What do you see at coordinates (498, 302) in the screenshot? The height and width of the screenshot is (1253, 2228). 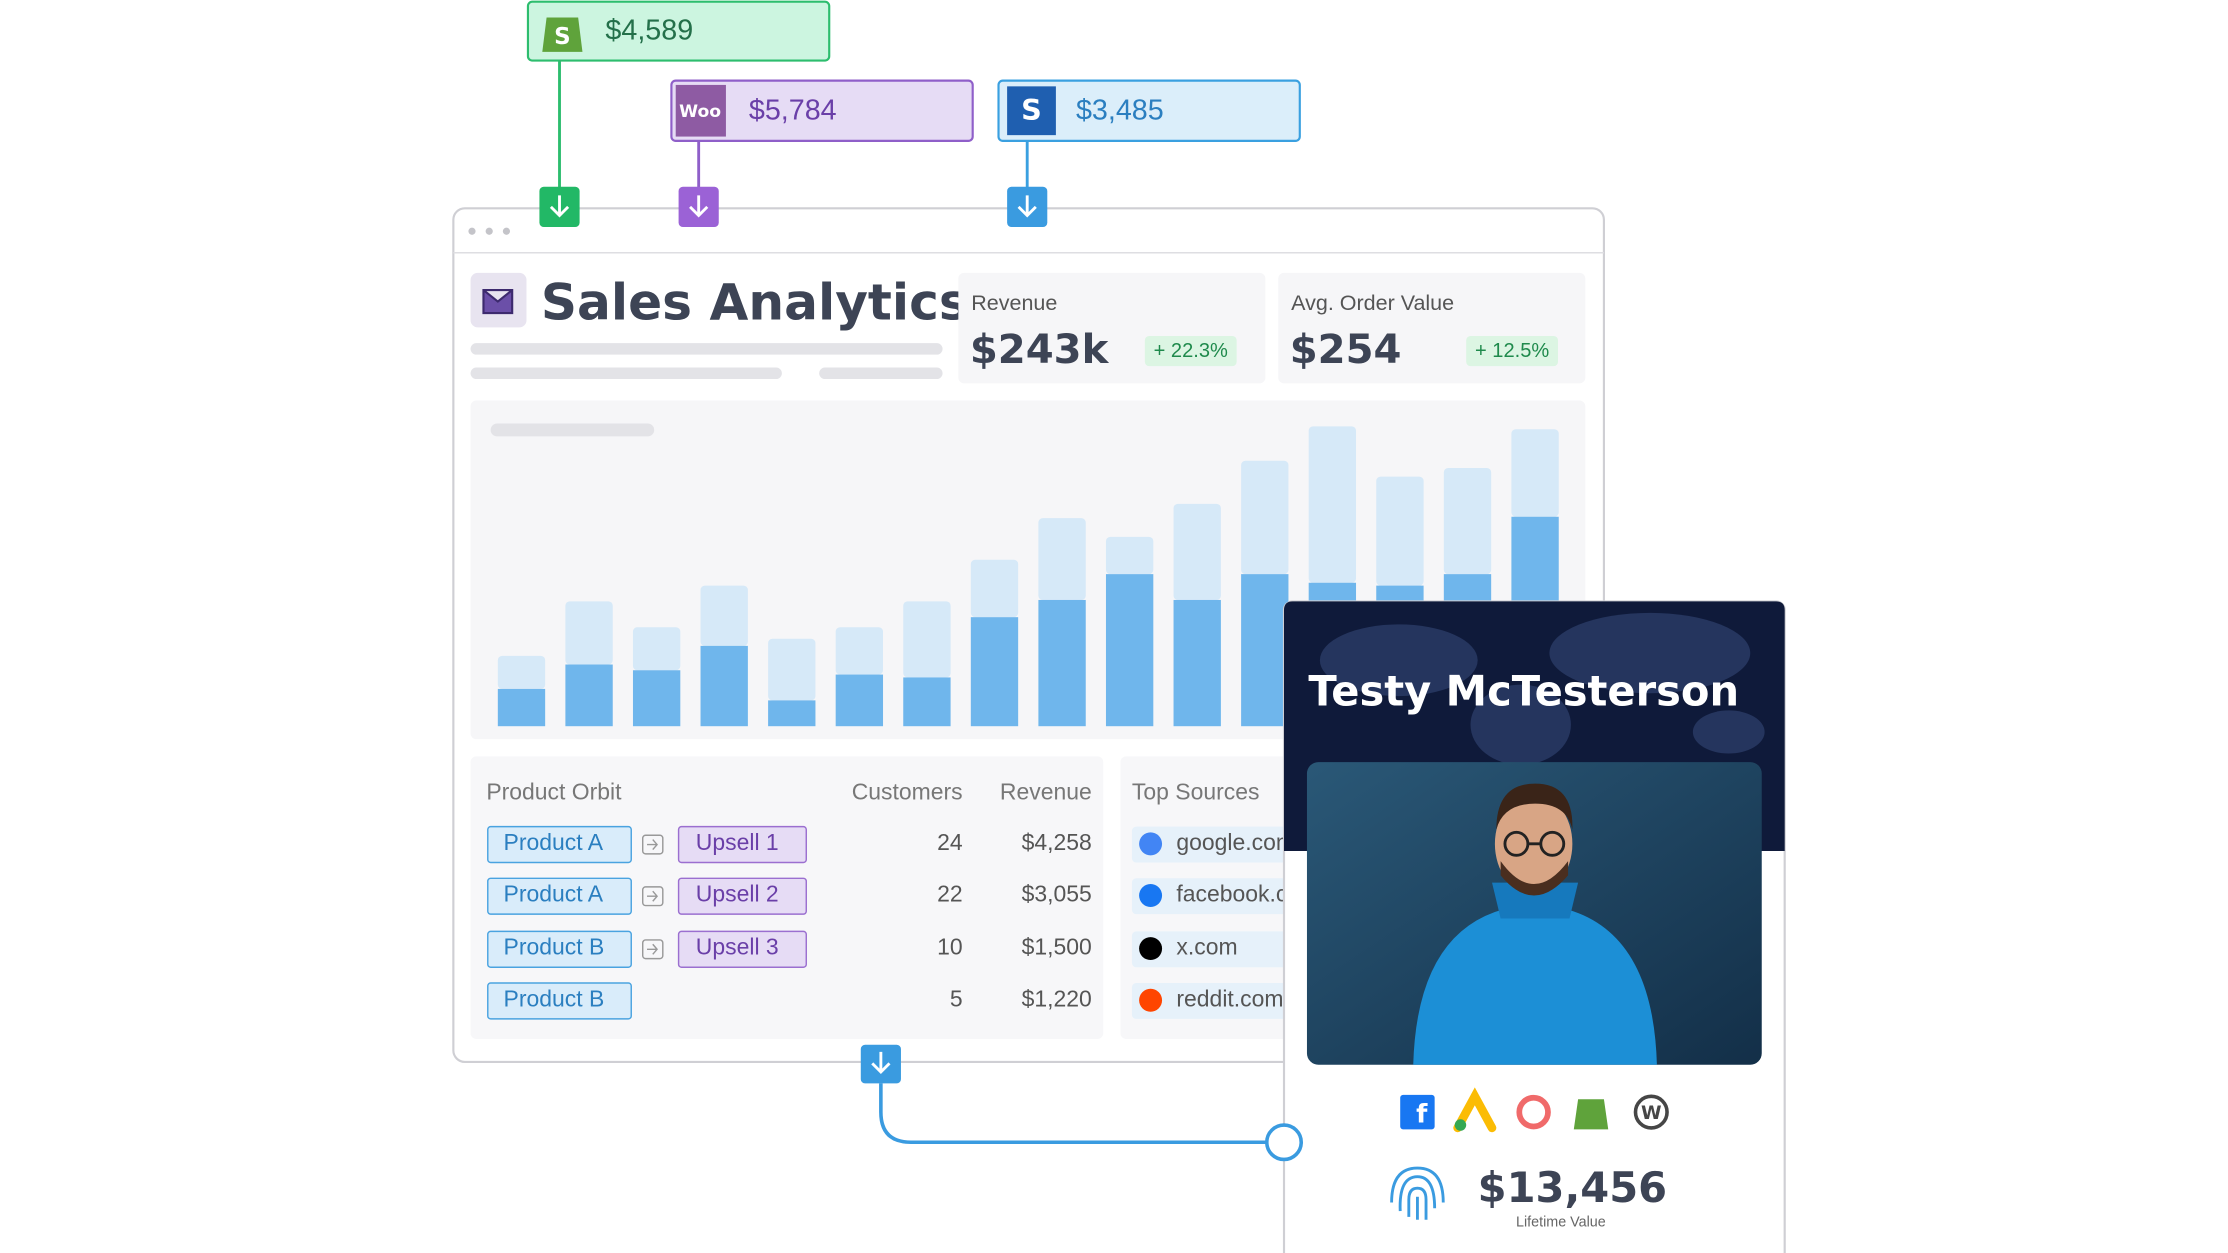 I see `envelope-icon` at bounding box center [498, 302].